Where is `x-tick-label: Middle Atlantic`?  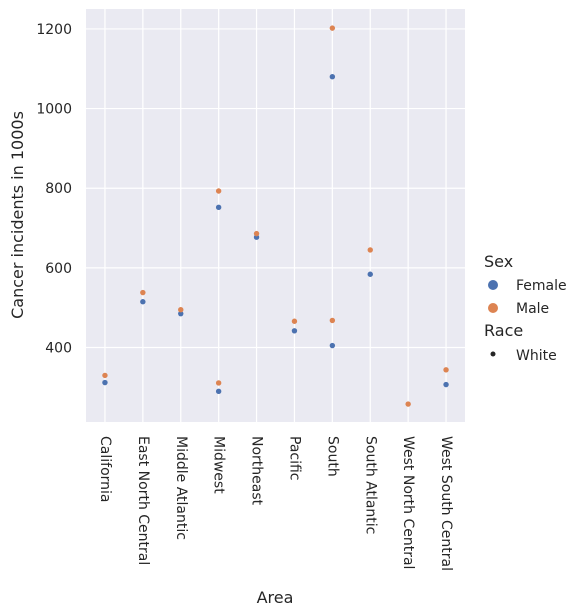
x-tick-label: Middle Atlantic is located at coordinates (181, 488).